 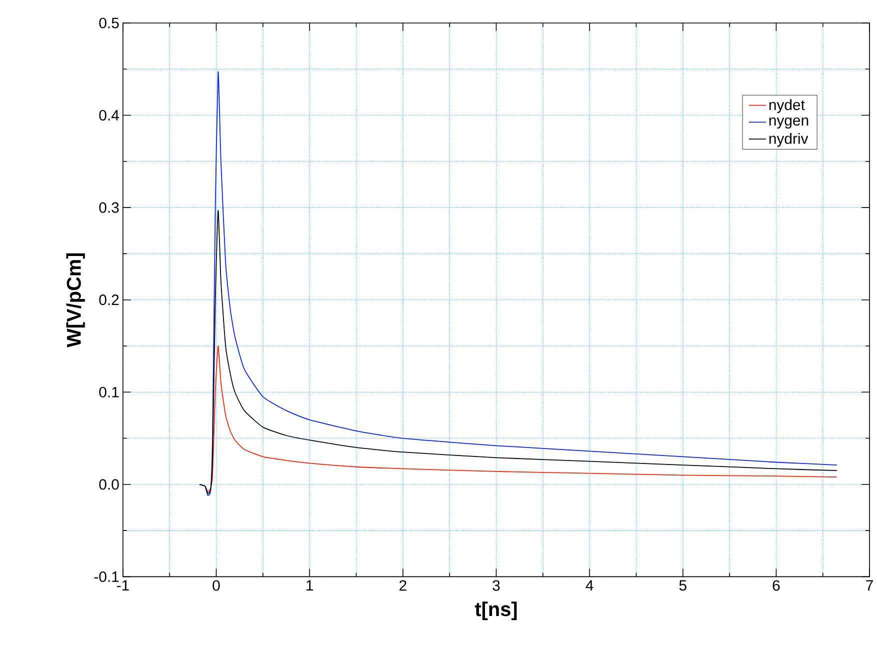 What do you see at coordinates (496, 585) in the screenshot?
I see `x-tick-label: 3` at bounding box center [496, 585].